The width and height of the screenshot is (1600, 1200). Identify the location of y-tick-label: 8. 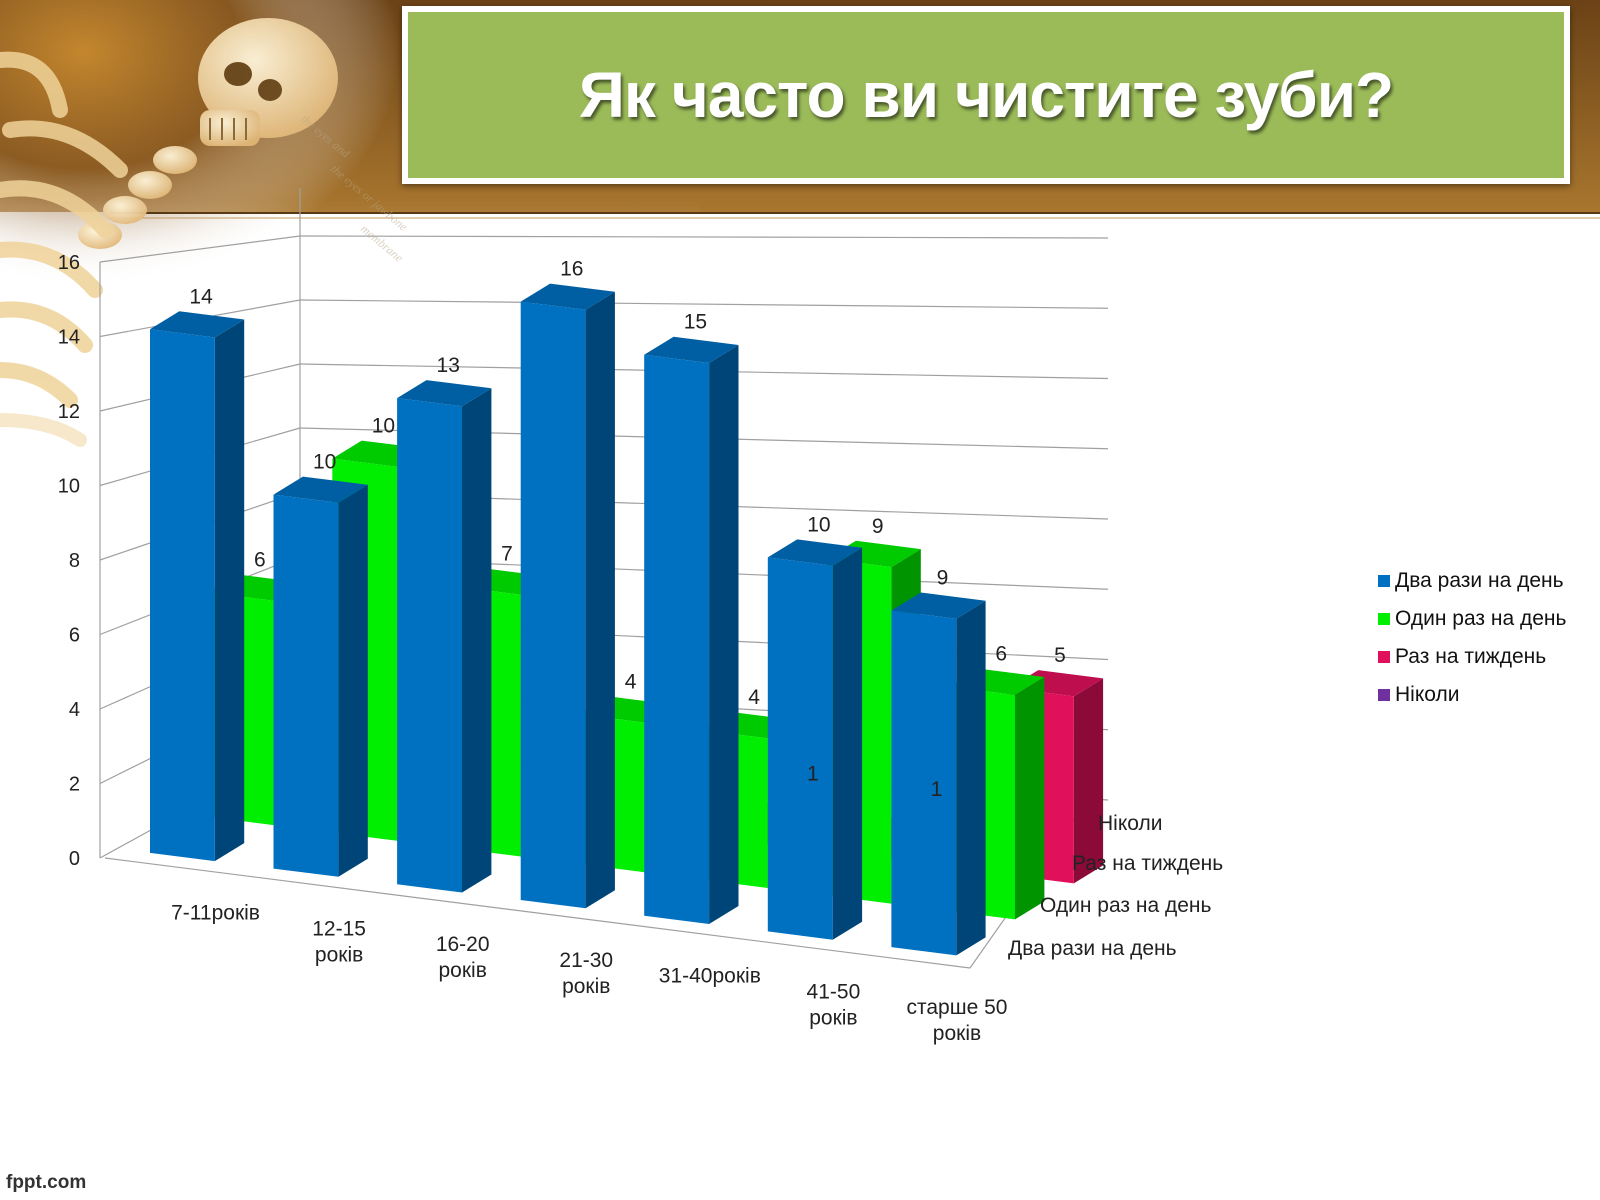
(74, 561).